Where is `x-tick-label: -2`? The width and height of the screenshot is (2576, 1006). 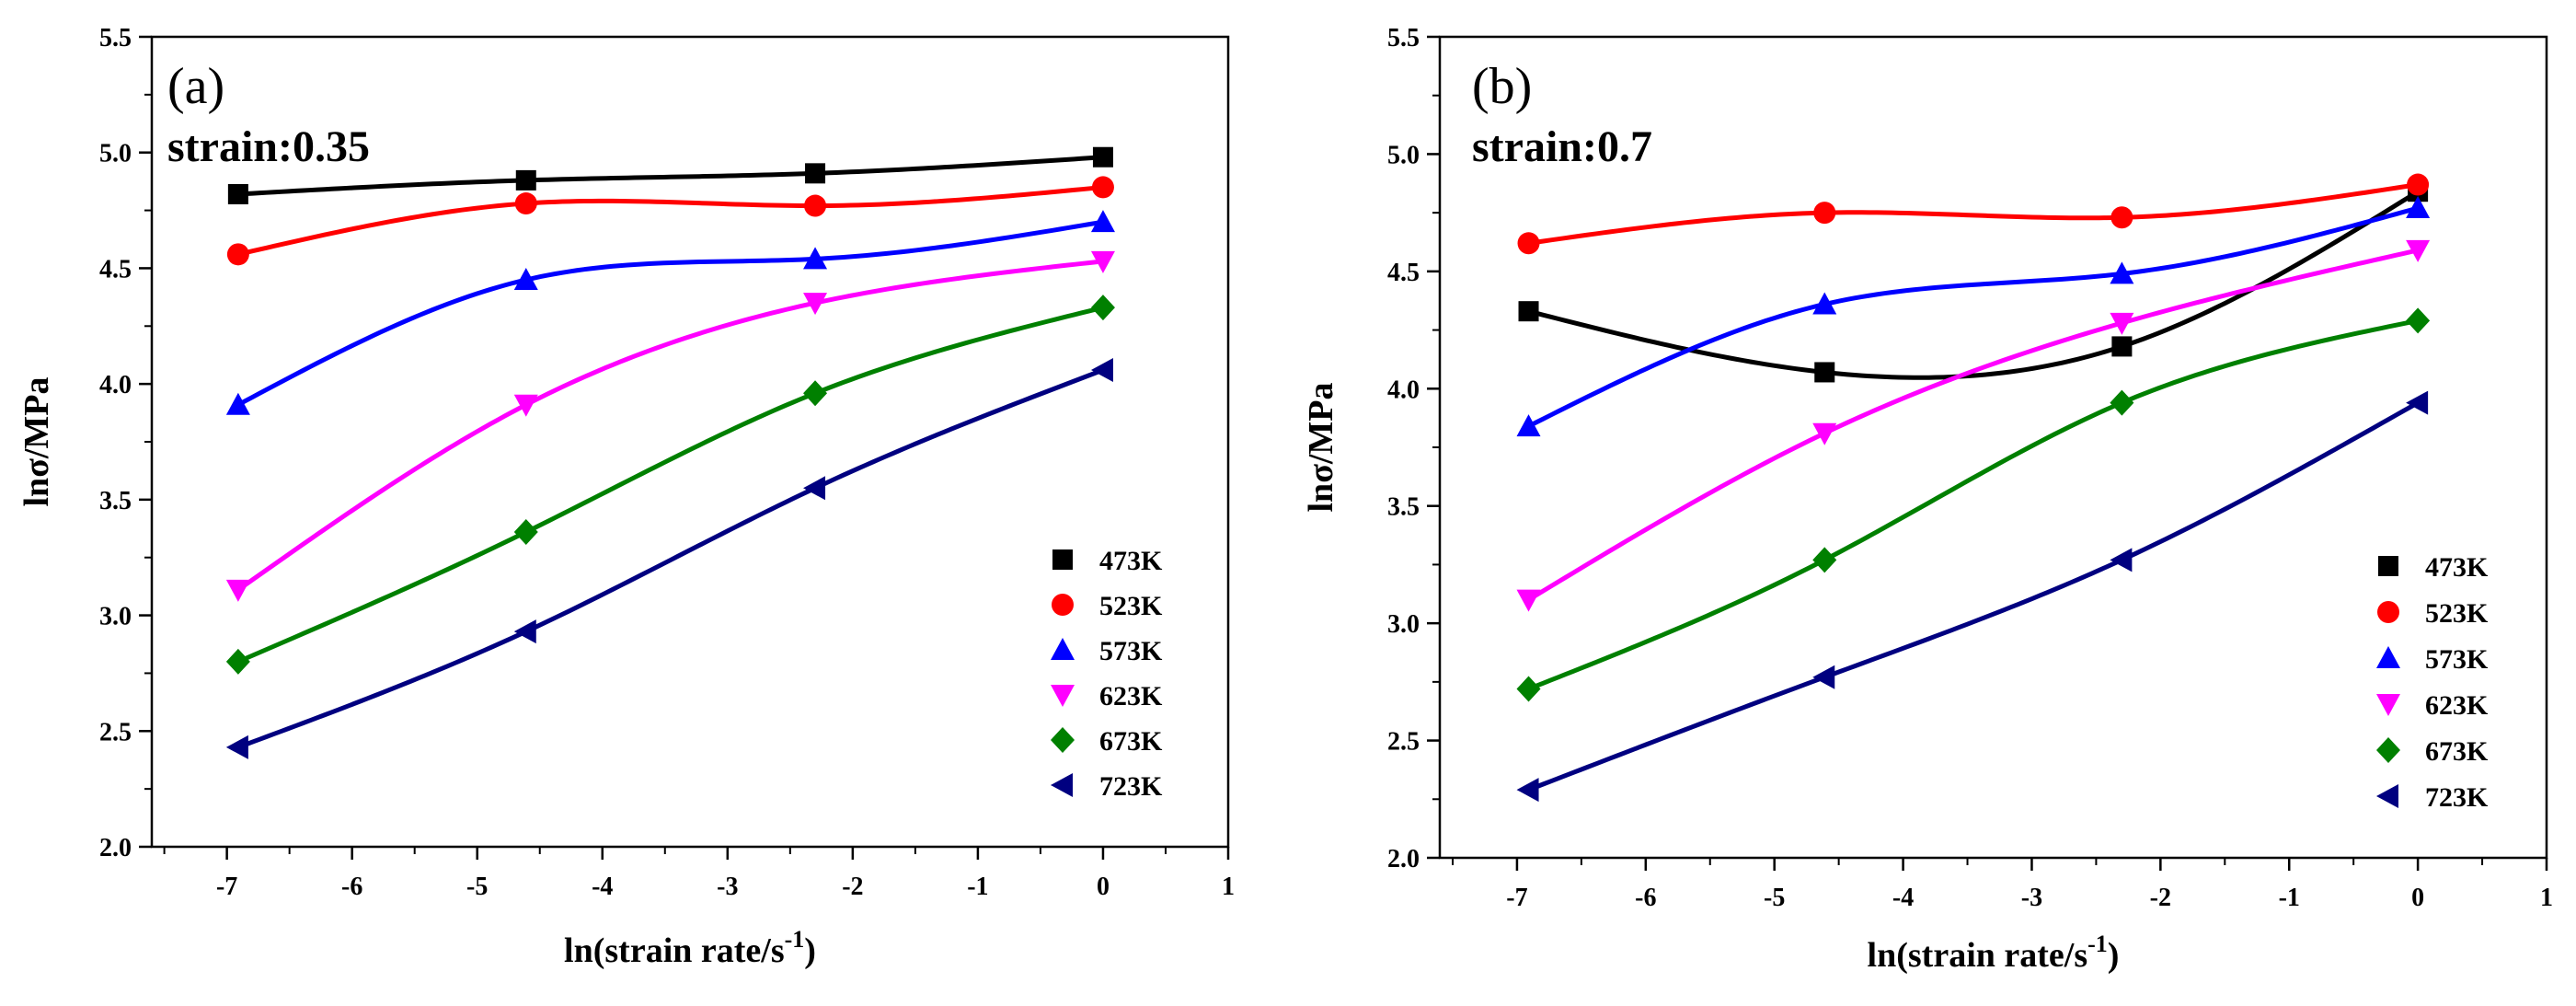 x-tick-label: -2 is located at coordinates (852, 887).